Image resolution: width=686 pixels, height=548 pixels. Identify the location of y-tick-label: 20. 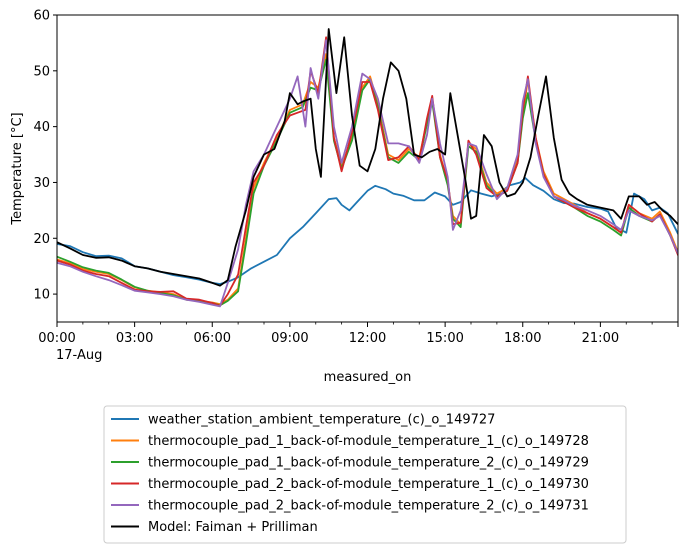
(41, 239).